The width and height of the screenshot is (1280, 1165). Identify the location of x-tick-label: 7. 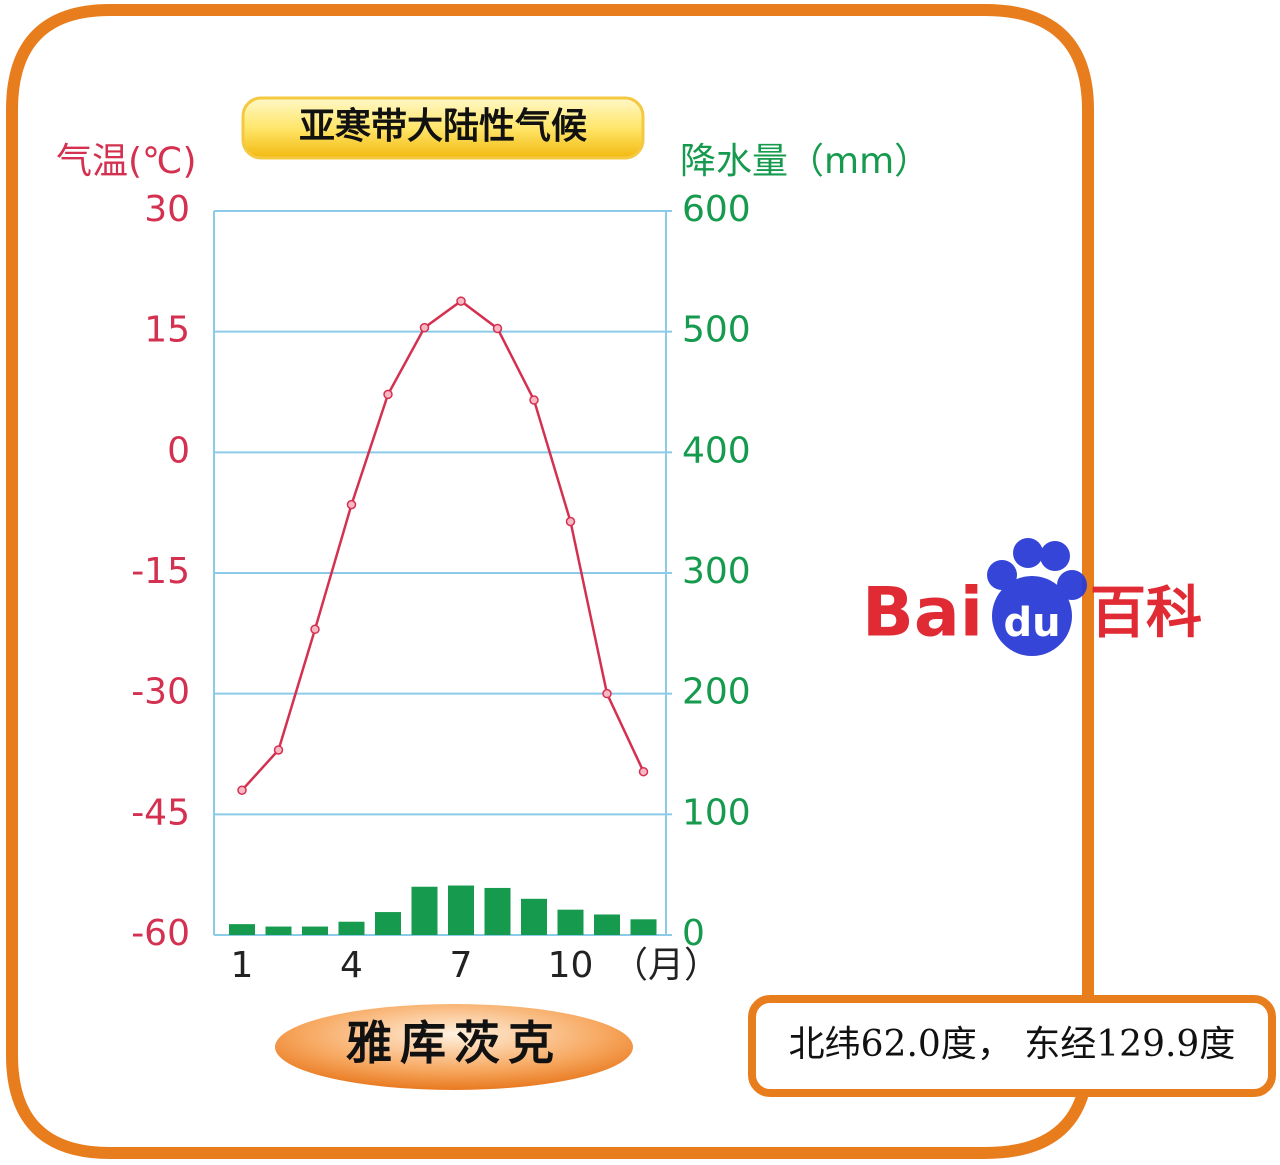
(461, 965).